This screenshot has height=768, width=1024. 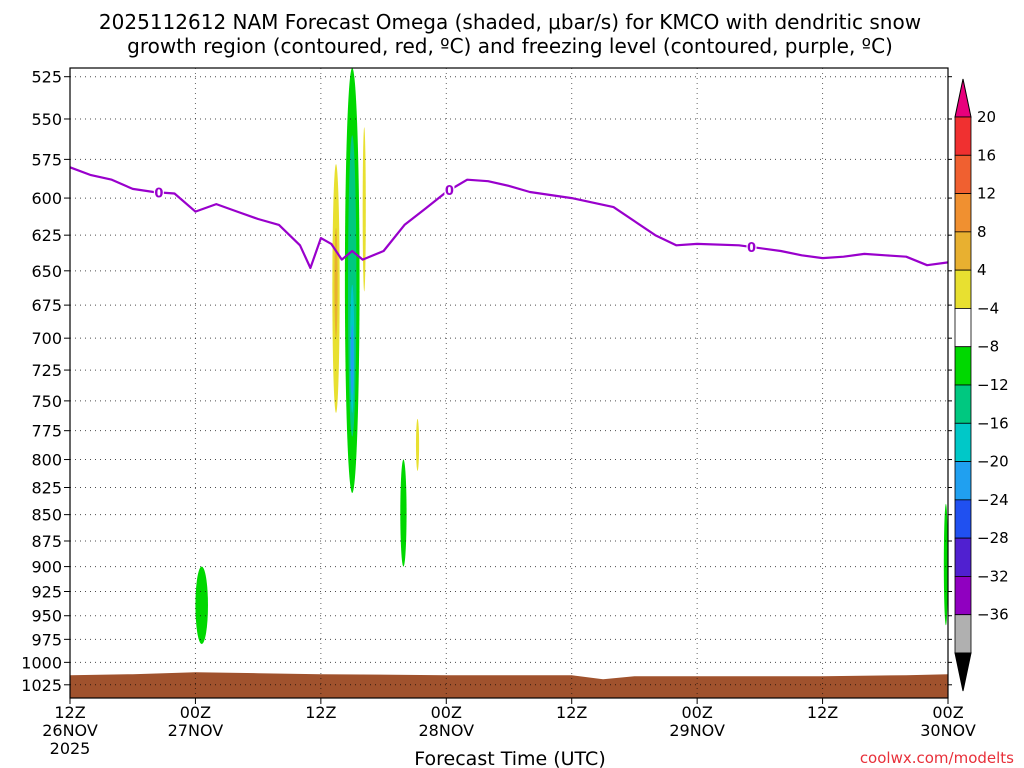 What do you see at coordinates (46, 401) in the screenshot?
I see `y-tick-label: 750` at bounding box center [46, 401].